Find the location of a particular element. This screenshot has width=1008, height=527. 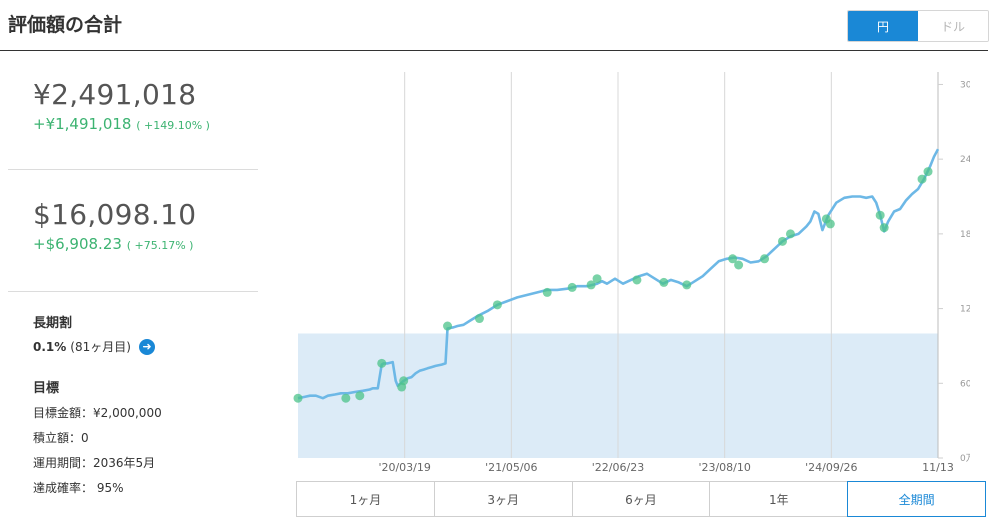

x-tick-label: '24/09/26 is located at coordinates (831, 467).